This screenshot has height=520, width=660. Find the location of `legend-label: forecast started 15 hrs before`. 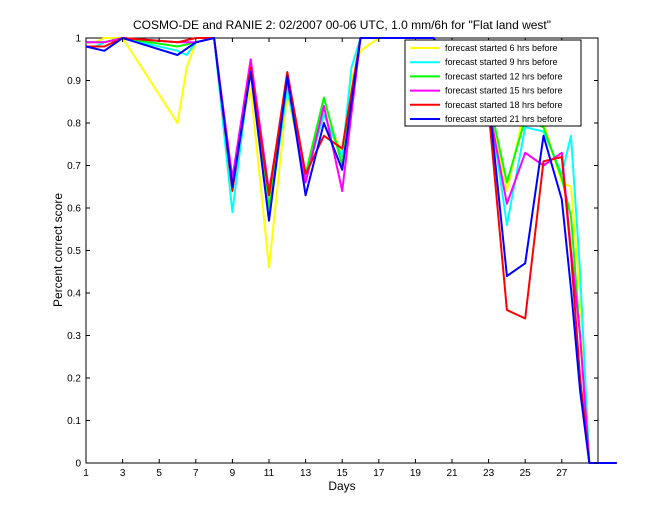

legend-label: forecast started 15 hrs before is located at coordinates (504, 91).